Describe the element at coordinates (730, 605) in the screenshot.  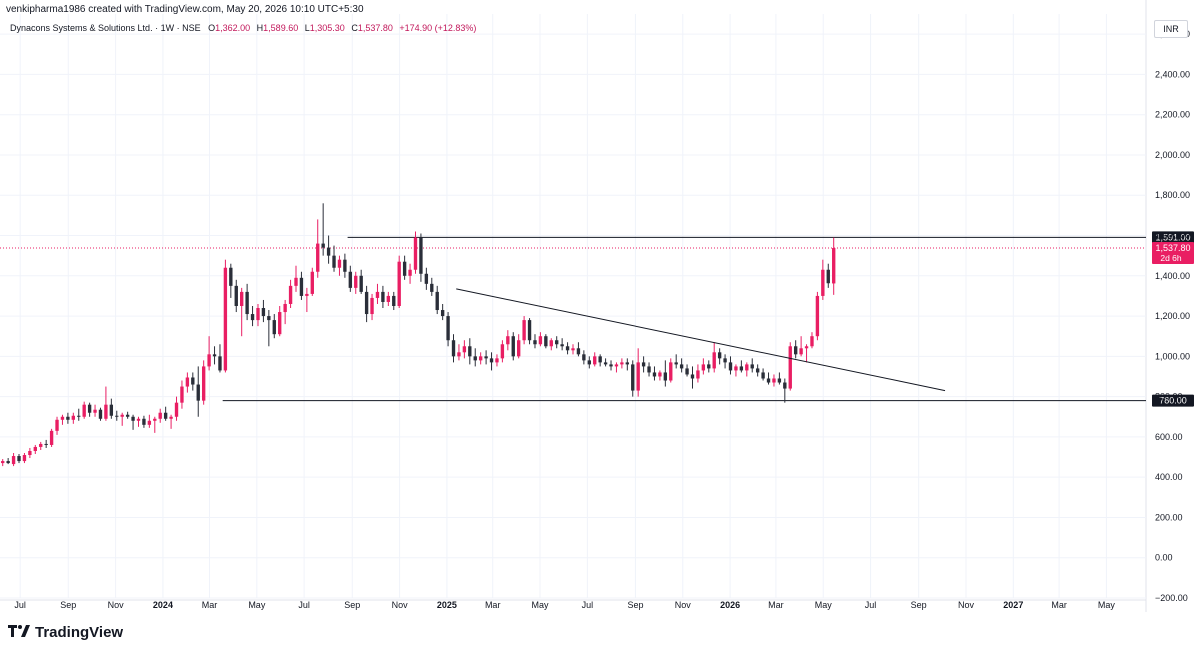
I see `x-tick-label: 2026` at that location.